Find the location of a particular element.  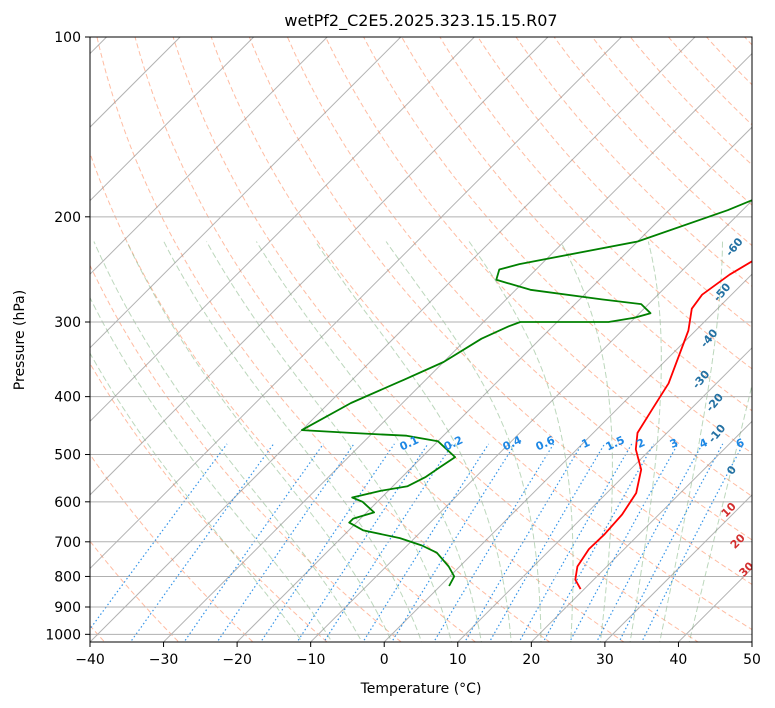

y-tick-label: 800 is located at coordinates (67, 577).